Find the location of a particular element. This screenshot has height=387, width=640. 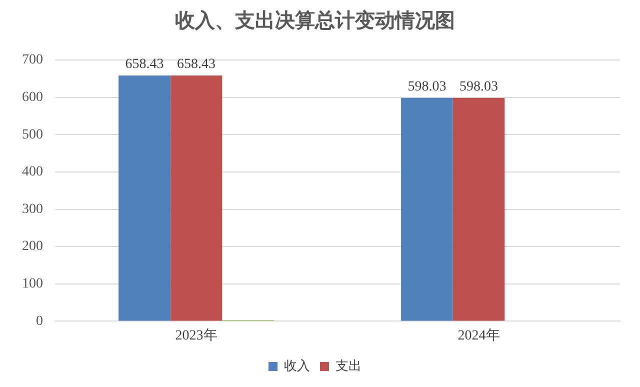

y-tick-label: 100 is located at coordinates (32, 284).